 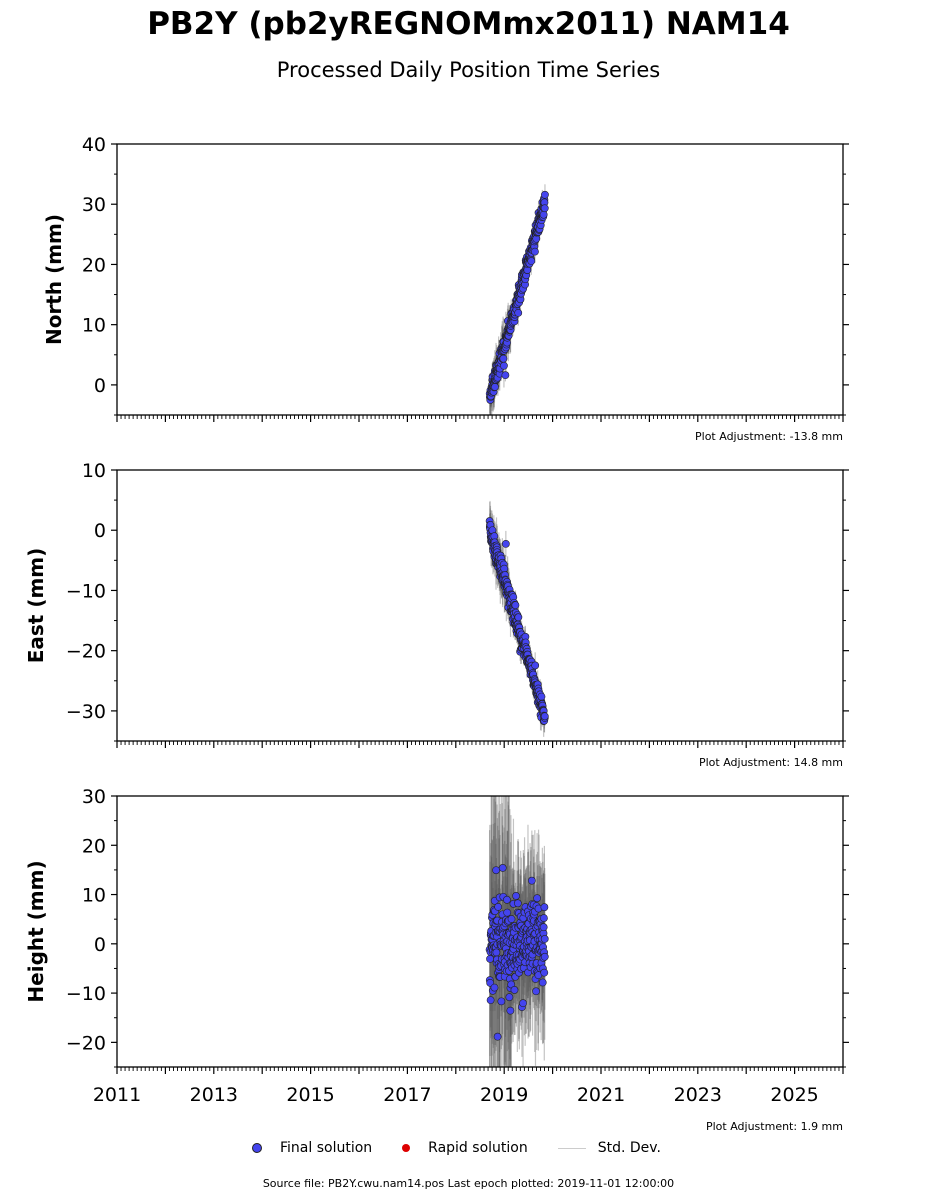 I want to click on x-tick-label: 2025, so click(x=794, y=1095).